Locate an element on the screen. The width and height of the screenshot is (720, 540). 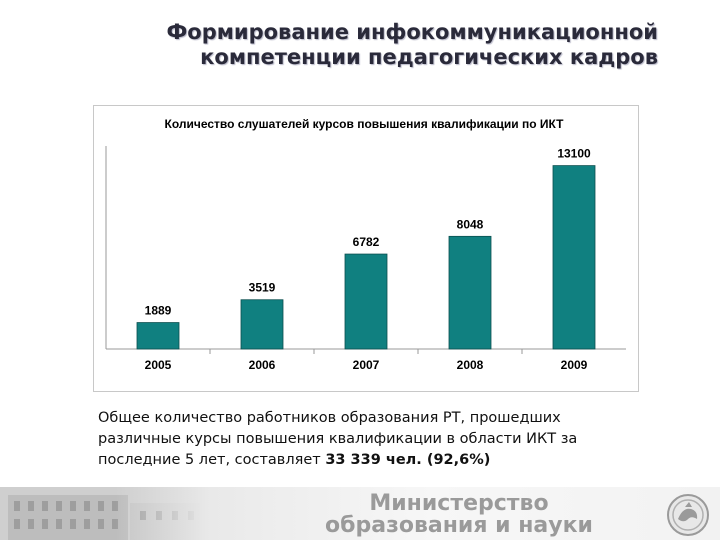
x-tick-label-2009: 2009 is located at coordinates (574, 365).